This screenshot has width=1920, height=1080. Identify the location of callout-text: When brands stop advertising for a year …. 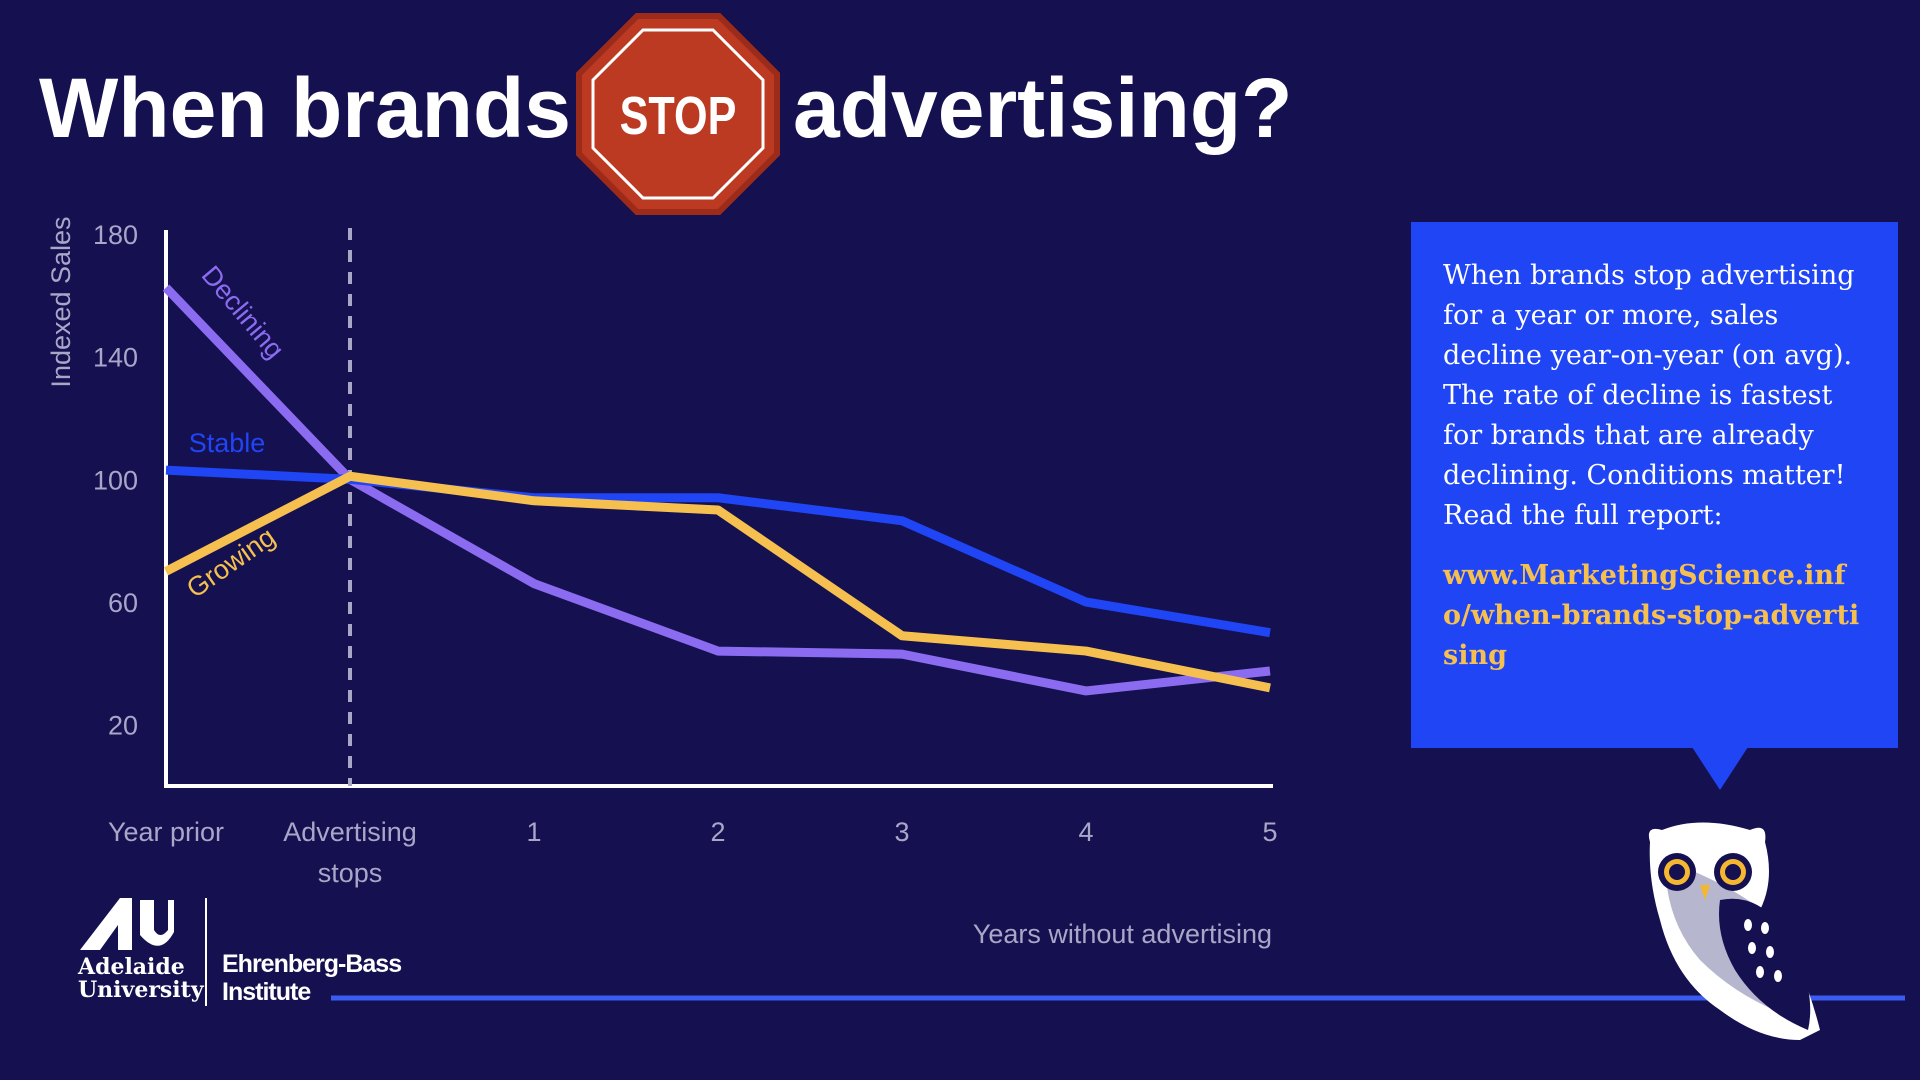
(1649, 395).